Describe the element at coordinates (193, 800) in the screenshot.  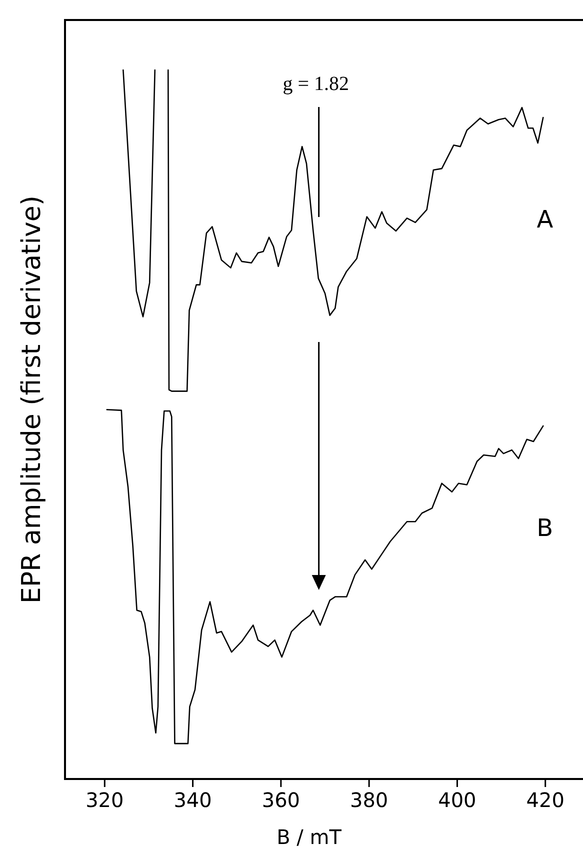
I see `x-tick-label: 340` at that location.